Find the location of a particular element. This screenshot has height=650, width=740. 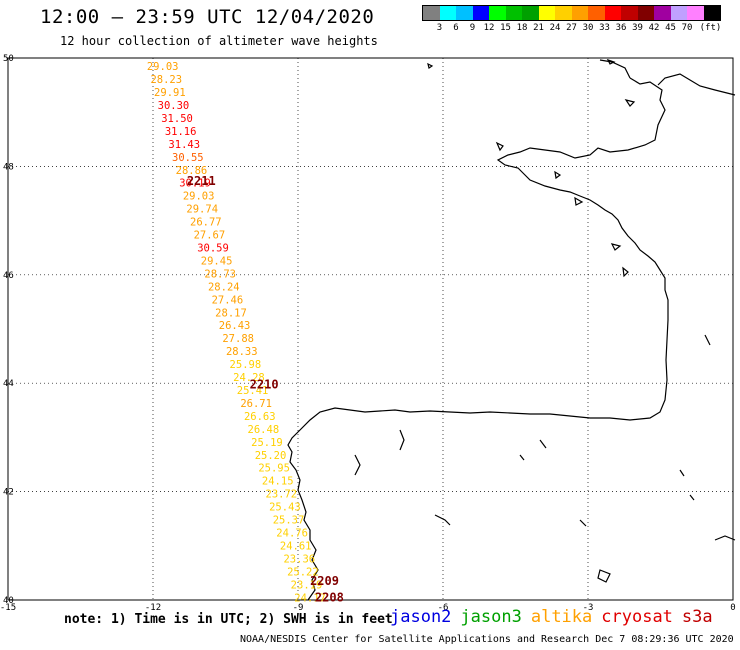

map-title: 12:00 – 23:59 UTC 12/04/2020 is located at coordinates (207, 17).